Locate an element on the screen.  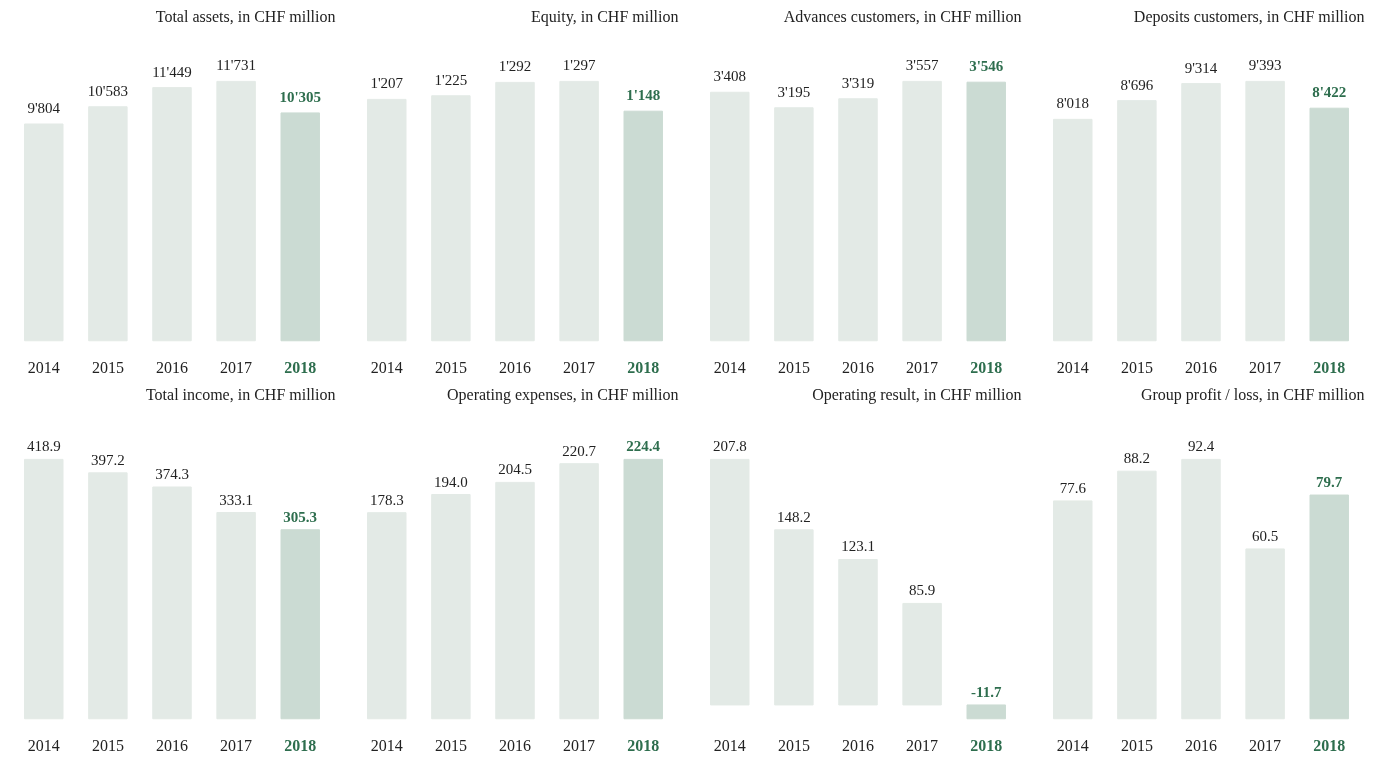
chart-title: Total income, in CHF million is located at coordinates (240, 394).